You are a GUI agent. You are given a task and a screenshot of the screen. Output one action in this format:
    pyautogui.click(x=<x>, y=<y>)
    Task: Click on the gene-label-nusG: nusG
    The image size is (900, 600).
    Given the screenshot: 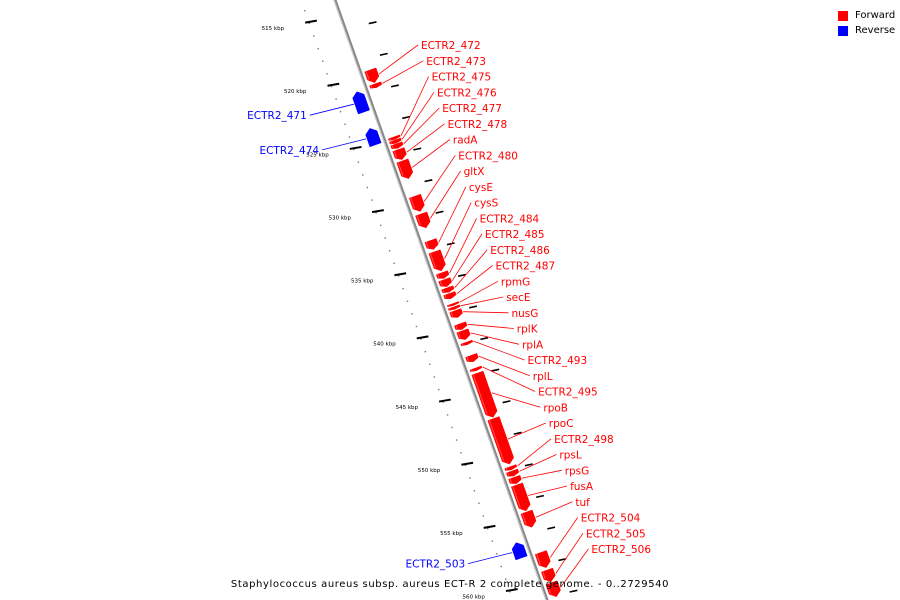 What is the action you would take?
    pyautogui.click(x=525, y=314)
    